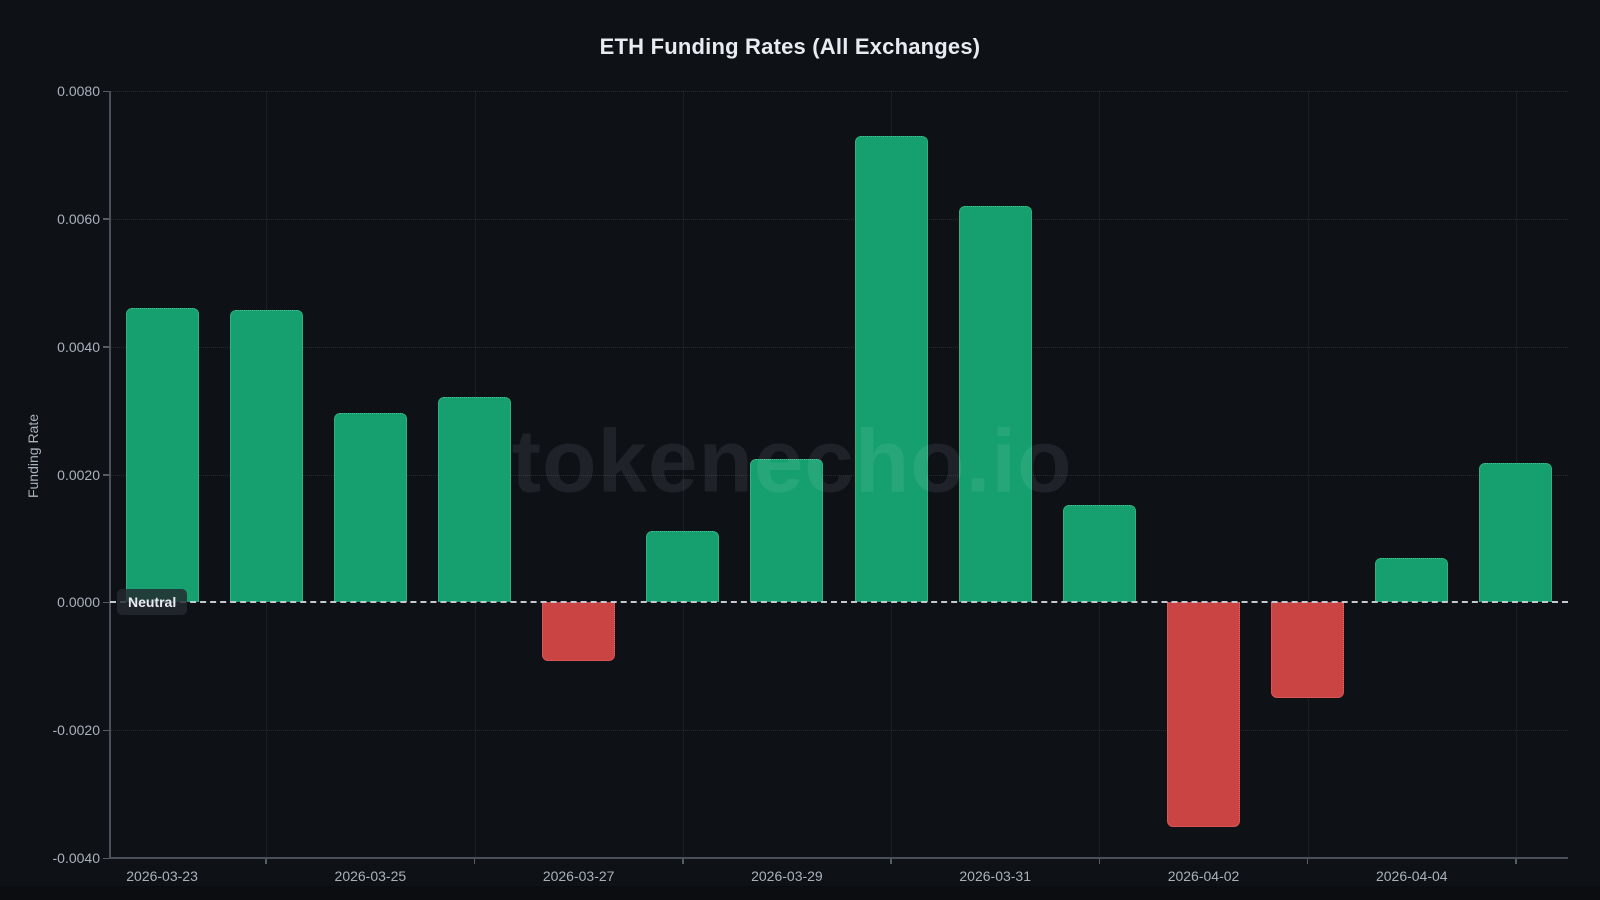 The height and width of the screenshot is (900, 1600). What do you see at coordinates (152, 602) in the screenshot?
I see `neutral-badge: Neutral` at bounding box center [152, 602].